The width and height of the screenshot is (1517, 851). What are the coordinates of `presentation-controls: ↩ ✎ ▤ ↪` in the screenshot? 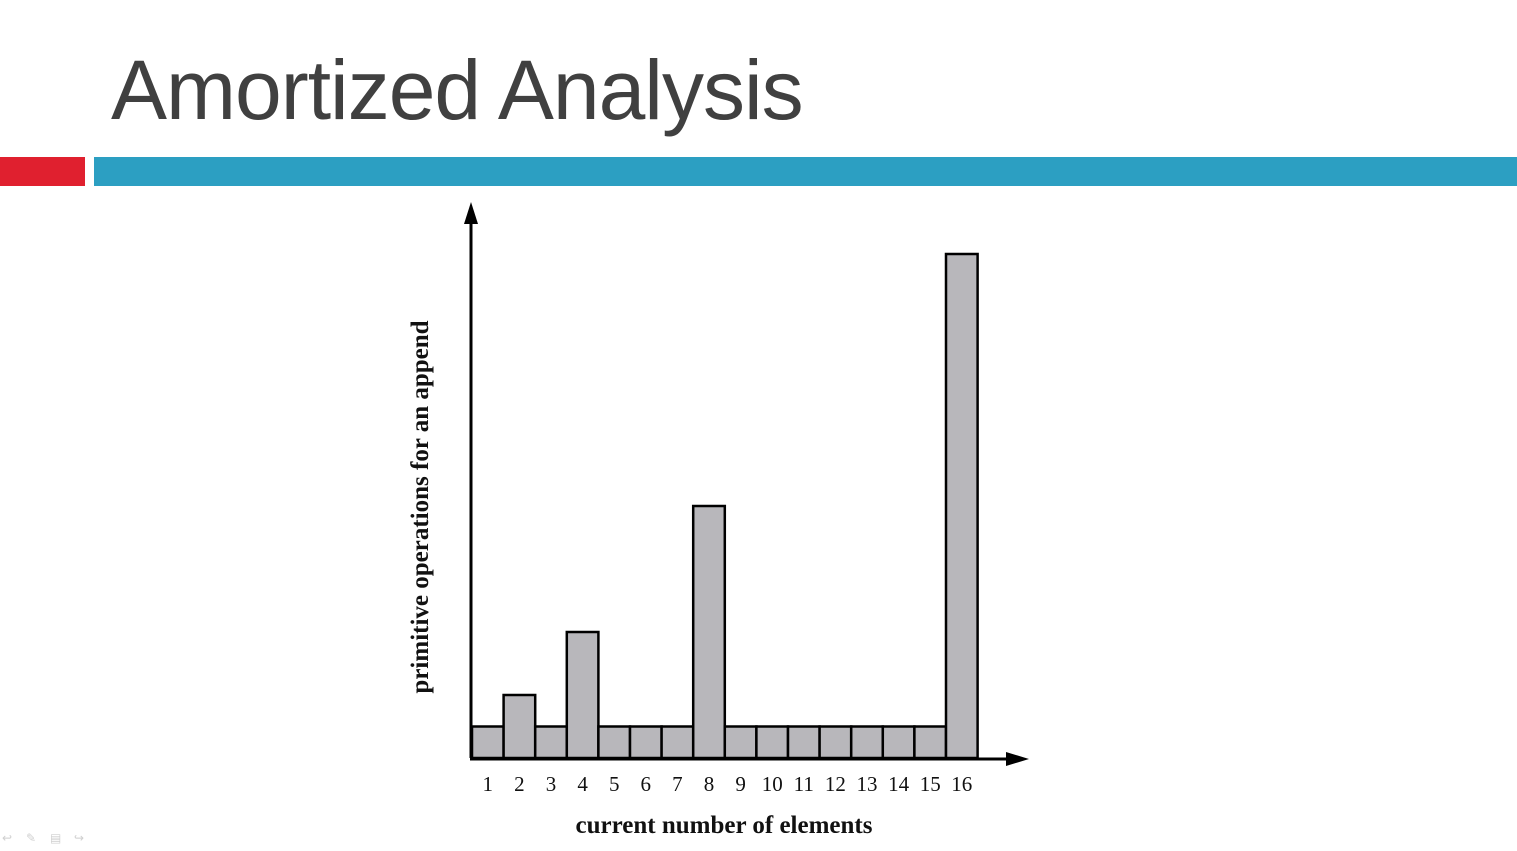 It's located at (52, 840).